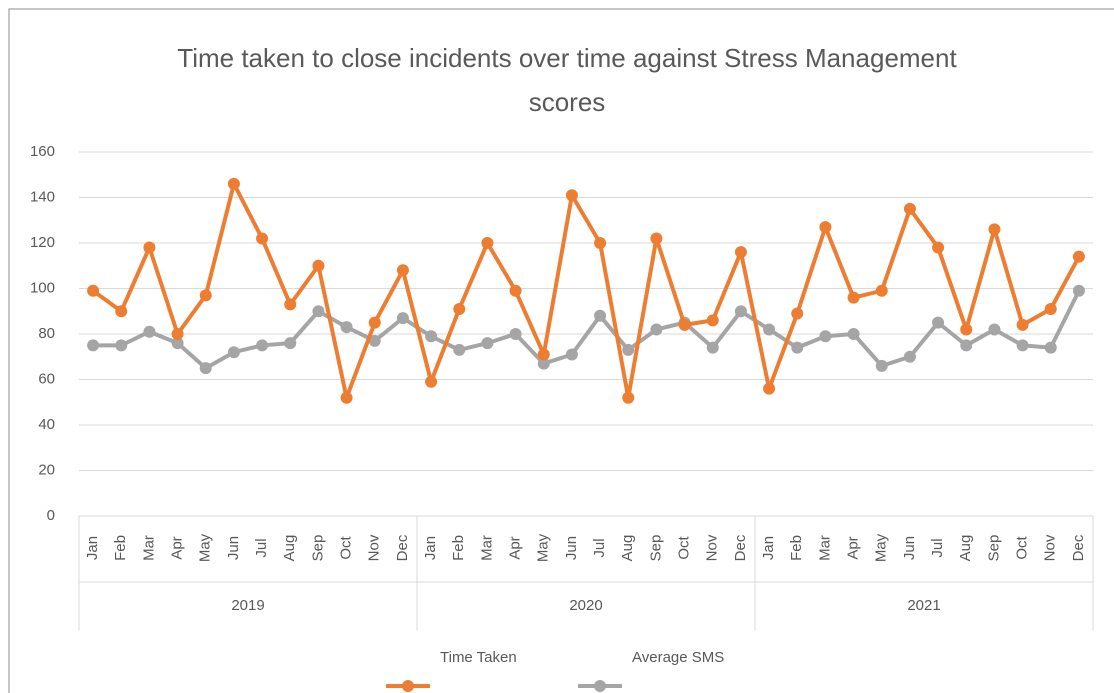 This screenshot has width=1114, height=693. Describe the element at coordinates (317, 548) in the screenshot. I see `x-tick-label: Sep` at that location.